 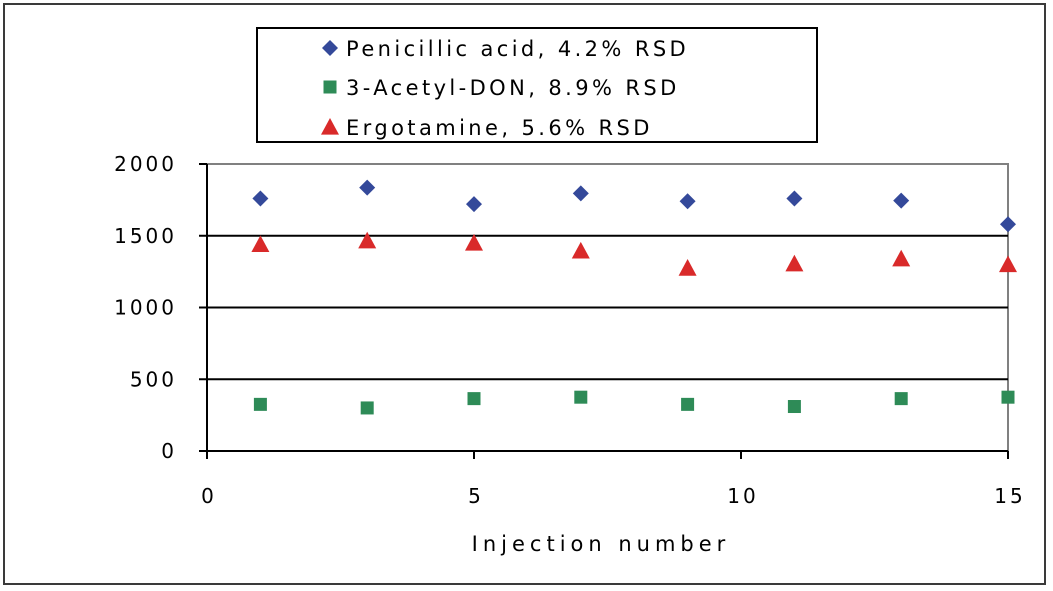 I want to click on y-tick-label: 1000, so click(x=145, y=308).